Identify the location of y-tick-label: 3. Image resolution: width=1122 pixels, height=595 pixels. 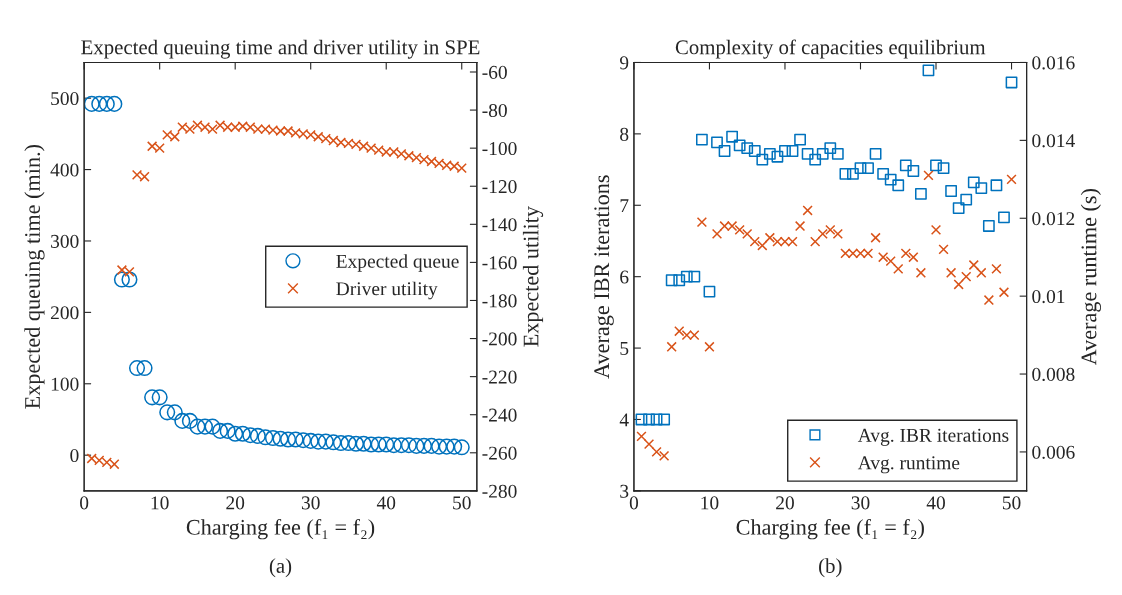
(624, 491).